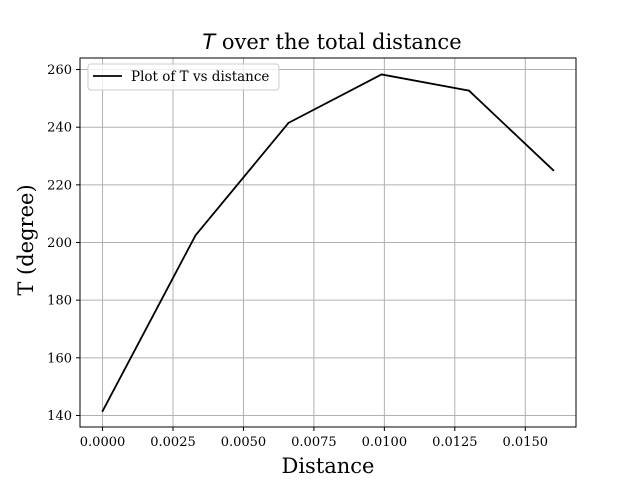 This screenshot has width=640, height=480. I want to click on y-tick-label: 260, so click(59, 70).